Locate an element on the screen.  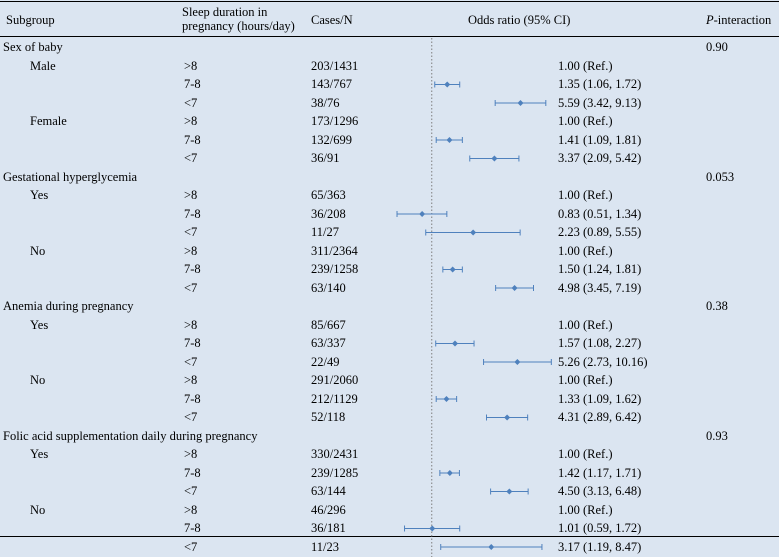
cases-cell: 143/767 is located at coordinates (331, 84).